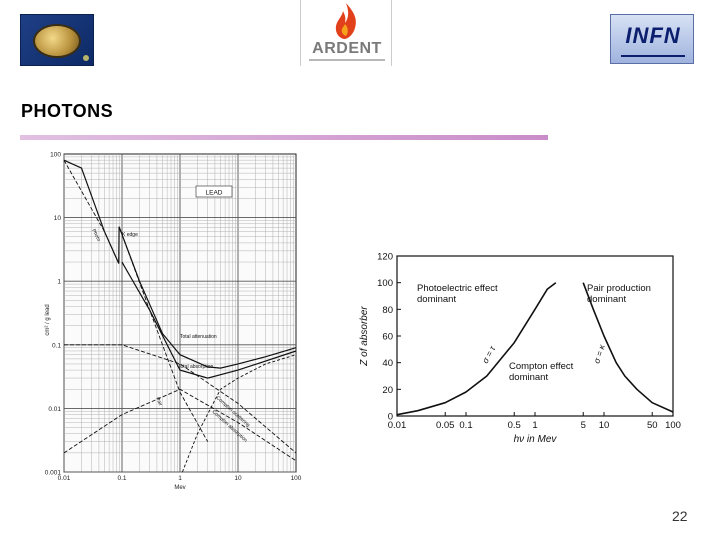  Describe the element at coordinates (238, 478) in the screenshot. I see `lead-x-tick-label: 10` at that location.